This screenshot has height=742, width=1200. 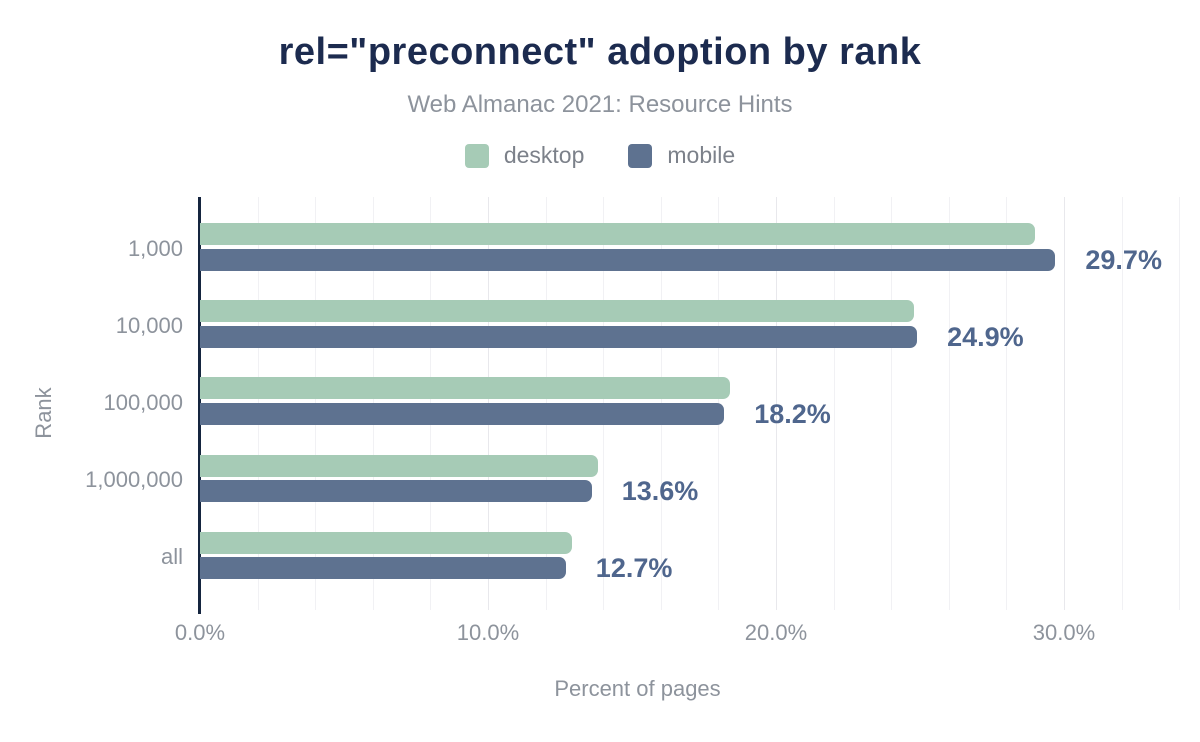 What do you see at coordinates (634, 568) in the screenshot?
I see `value-label: 12.7%` at bounding box center [634, 568].